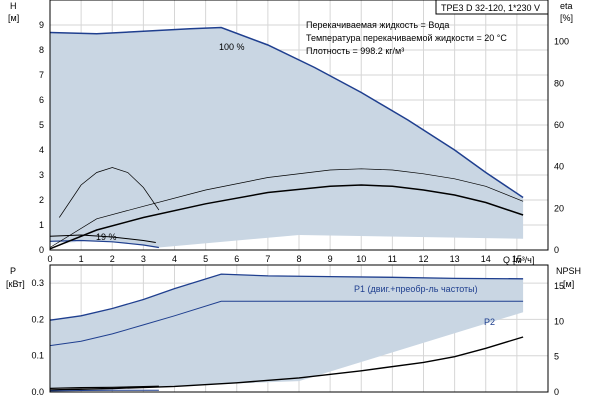 The image size is (600, 400). What do you see at coordinates (286, 323) in the screenshot?
I see `curve-p2` at bounding box center [286, 323].